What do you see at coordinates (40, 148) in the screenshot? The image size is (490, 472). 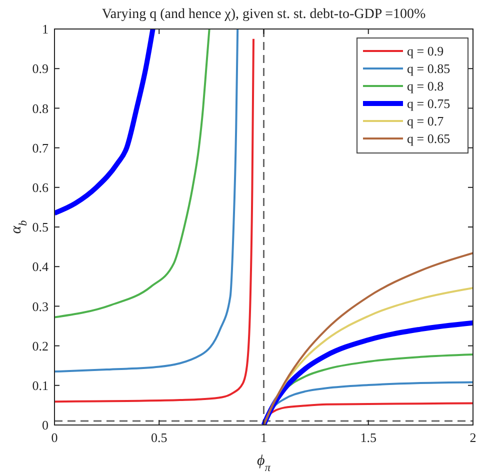 I see `y-tick-label: 0.7` at bounding box center [40, 148].